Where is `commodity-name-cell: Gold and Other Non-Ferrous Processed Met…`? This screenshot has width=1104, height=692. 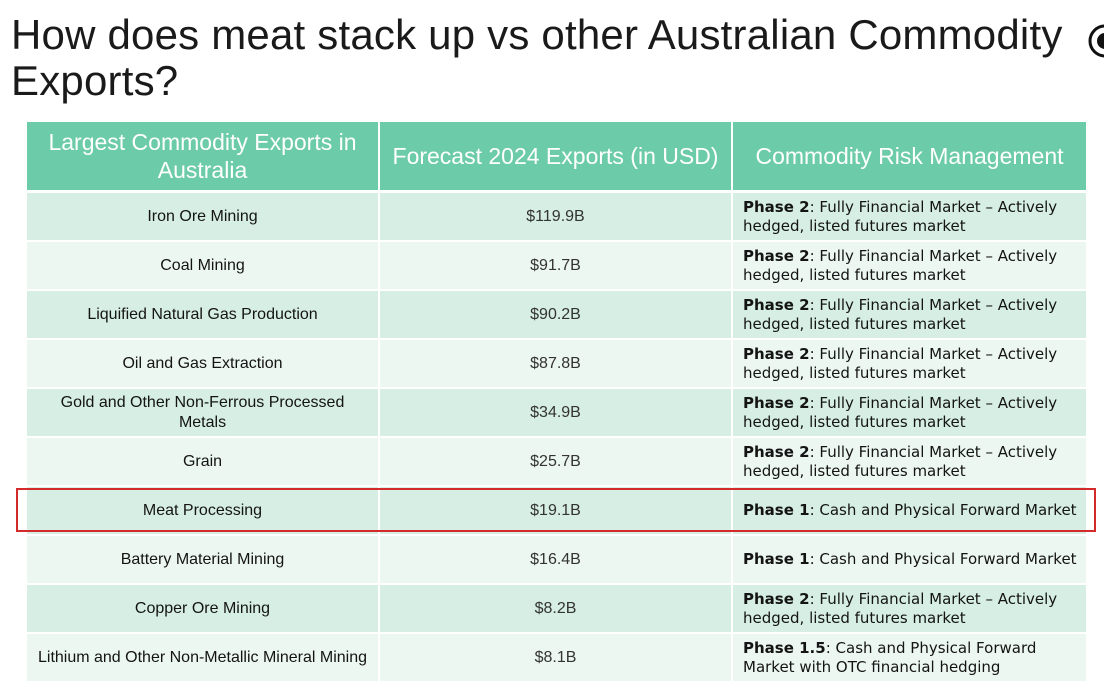
commodity-name-cell: Gold and Other Non-Ferrous Processed Met… is located at coordinates (203, 413).